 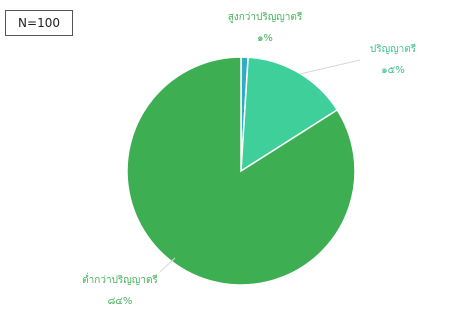 What do you see at coordinates (39, 23) in the screenshot?
I see `sample-size-badge: N=100` at bounding box center [39, 23].